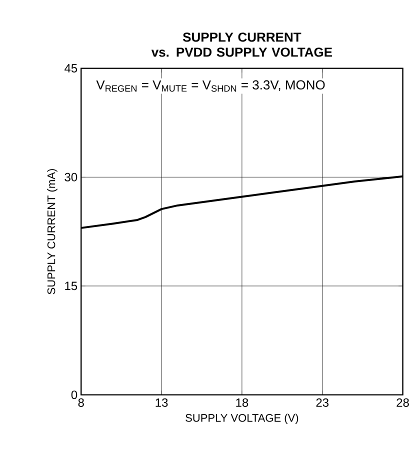 The height and width of the screenshot is (460, 417). What do you see at coordinates (71, 177) in the screenshot?
I see `y-tick-label: 30` at bounding box center [71, 177].